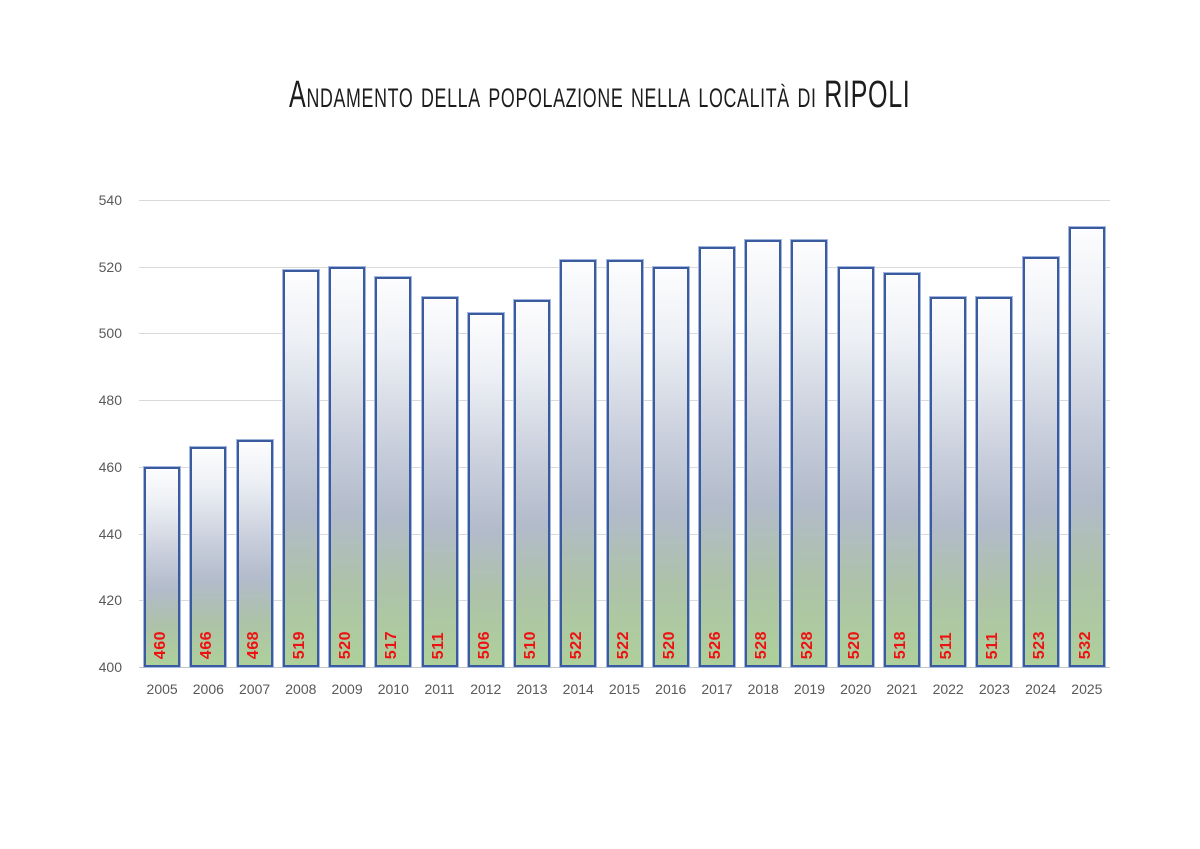  I want to click on x-axis-tick-label: 2024, so click(1041, 689).